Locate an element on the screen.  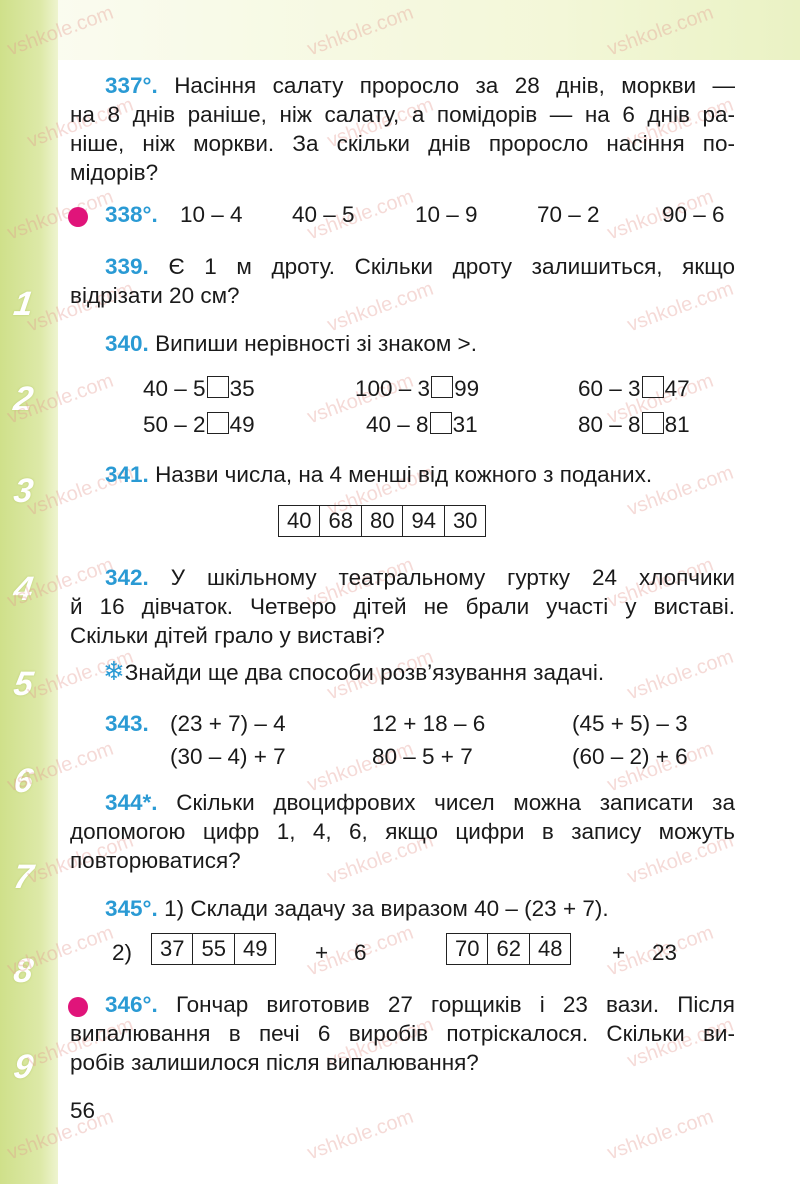
cell: 80 is located at coordinates (382, 521).